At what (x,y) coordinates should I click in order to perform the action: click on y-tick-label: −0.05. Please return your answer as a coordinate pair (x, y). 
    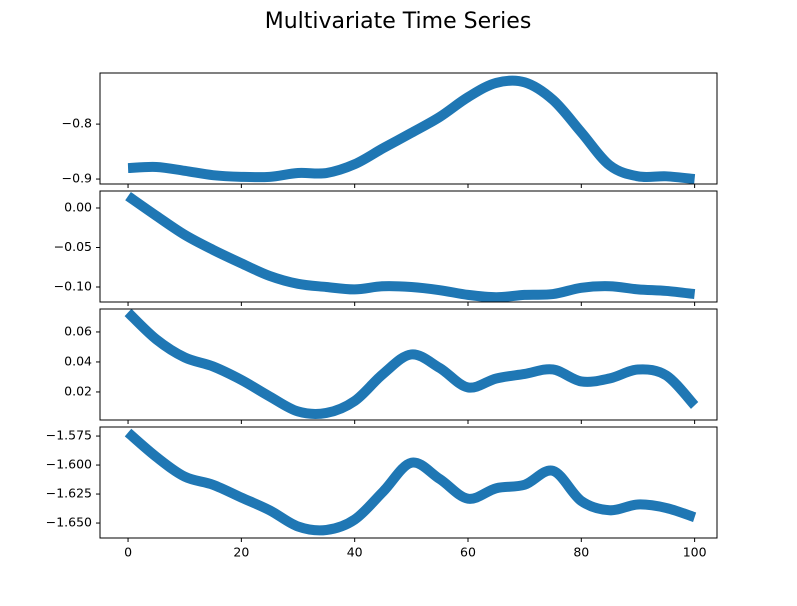
    Looking at the image, I should click on (73, 246).